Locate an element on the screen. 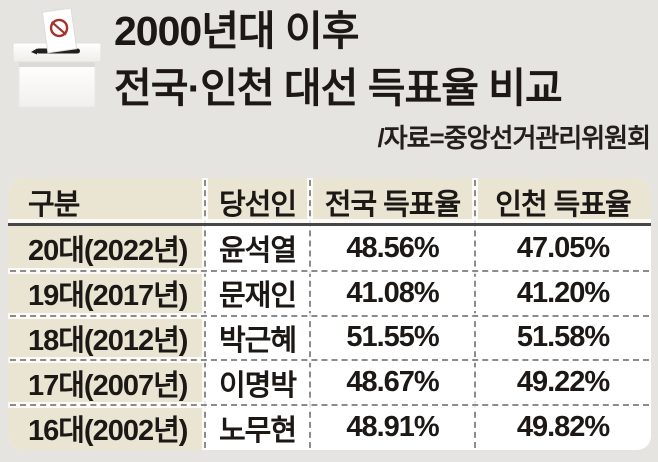 Image resolution: width=658 pixels, height=462 pixels. table-row: 20대(2022년) 윤석열 48.56% 47.05% is located at coordinates (329, 248).